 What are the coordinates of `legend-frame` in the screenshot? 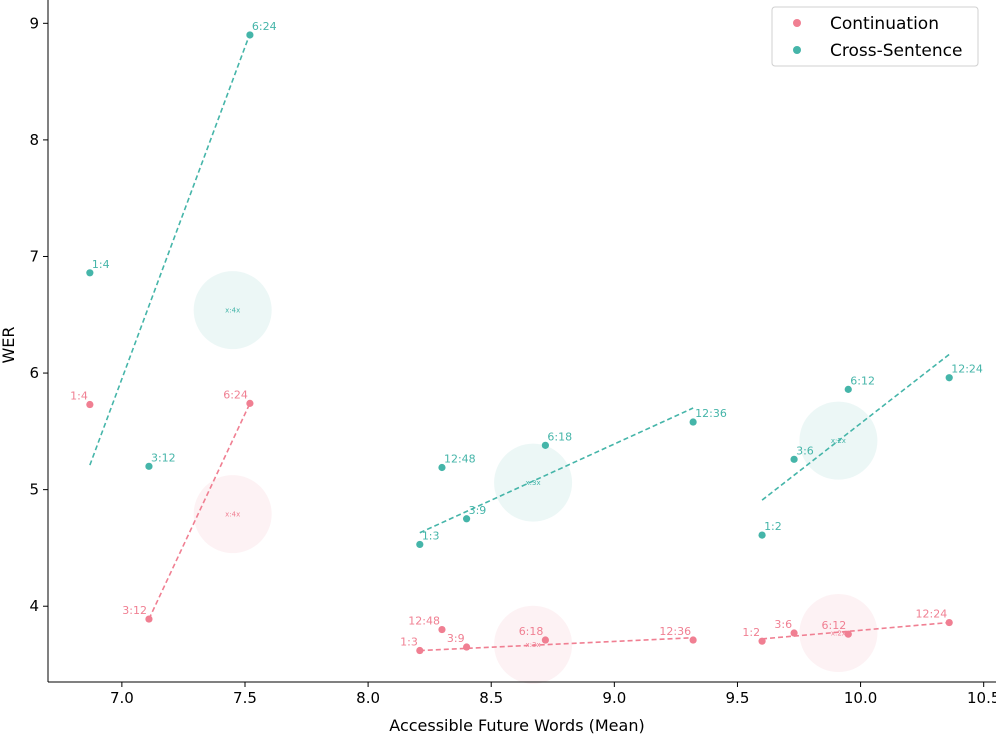 It's located at (875, 36).